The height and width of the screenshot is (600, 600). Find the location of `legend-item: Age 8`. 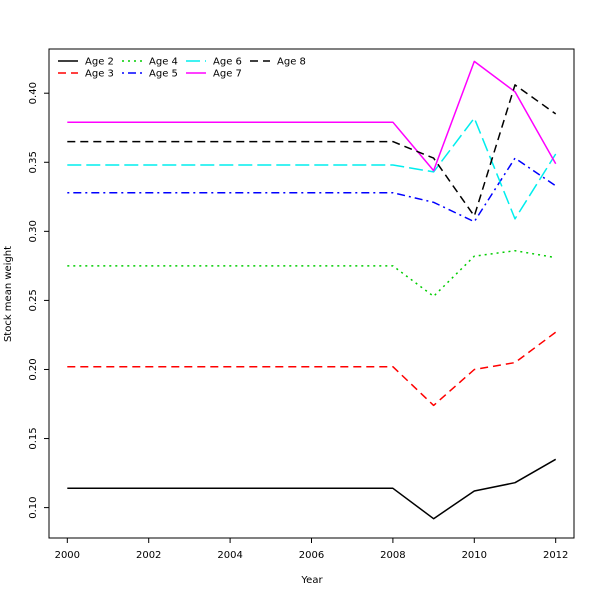

legend-item: Age 8 is located at coordinates (278, 62).